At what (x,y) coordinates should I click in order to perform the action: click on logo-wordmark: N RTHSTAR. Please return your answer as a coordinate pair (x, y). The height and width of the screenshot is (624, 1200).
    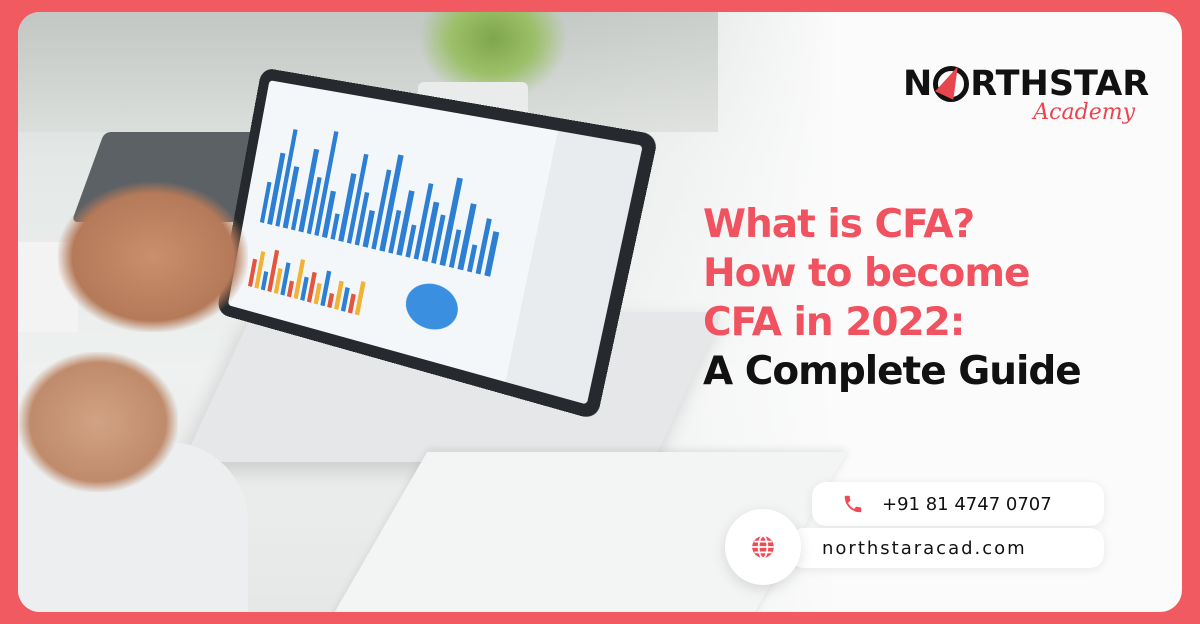
    Looking at the image, I should click on (1026, 84).